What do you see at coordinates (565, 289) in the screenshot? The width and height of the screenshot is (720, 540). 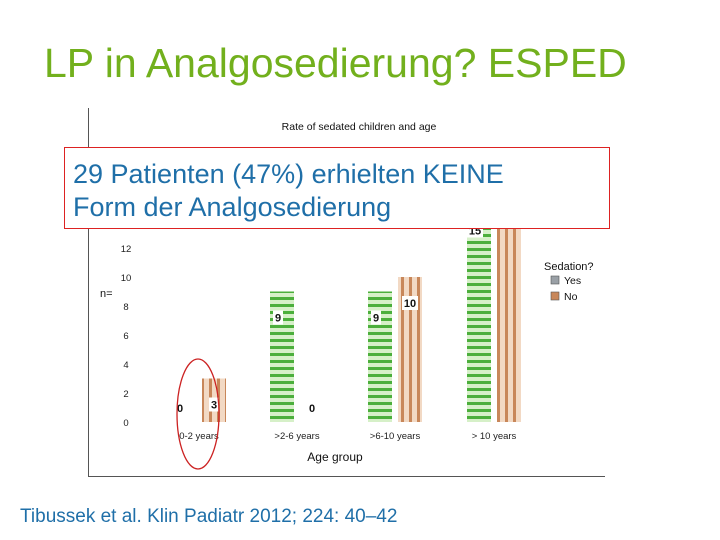 I see `legend: Yes No` at bounding box center [565, 289].